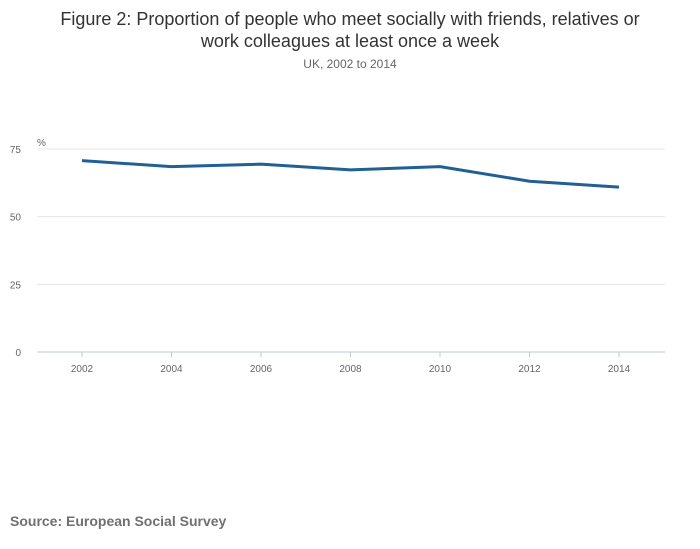  I want to click on x-tick-label: 2010, so click(440, 369).